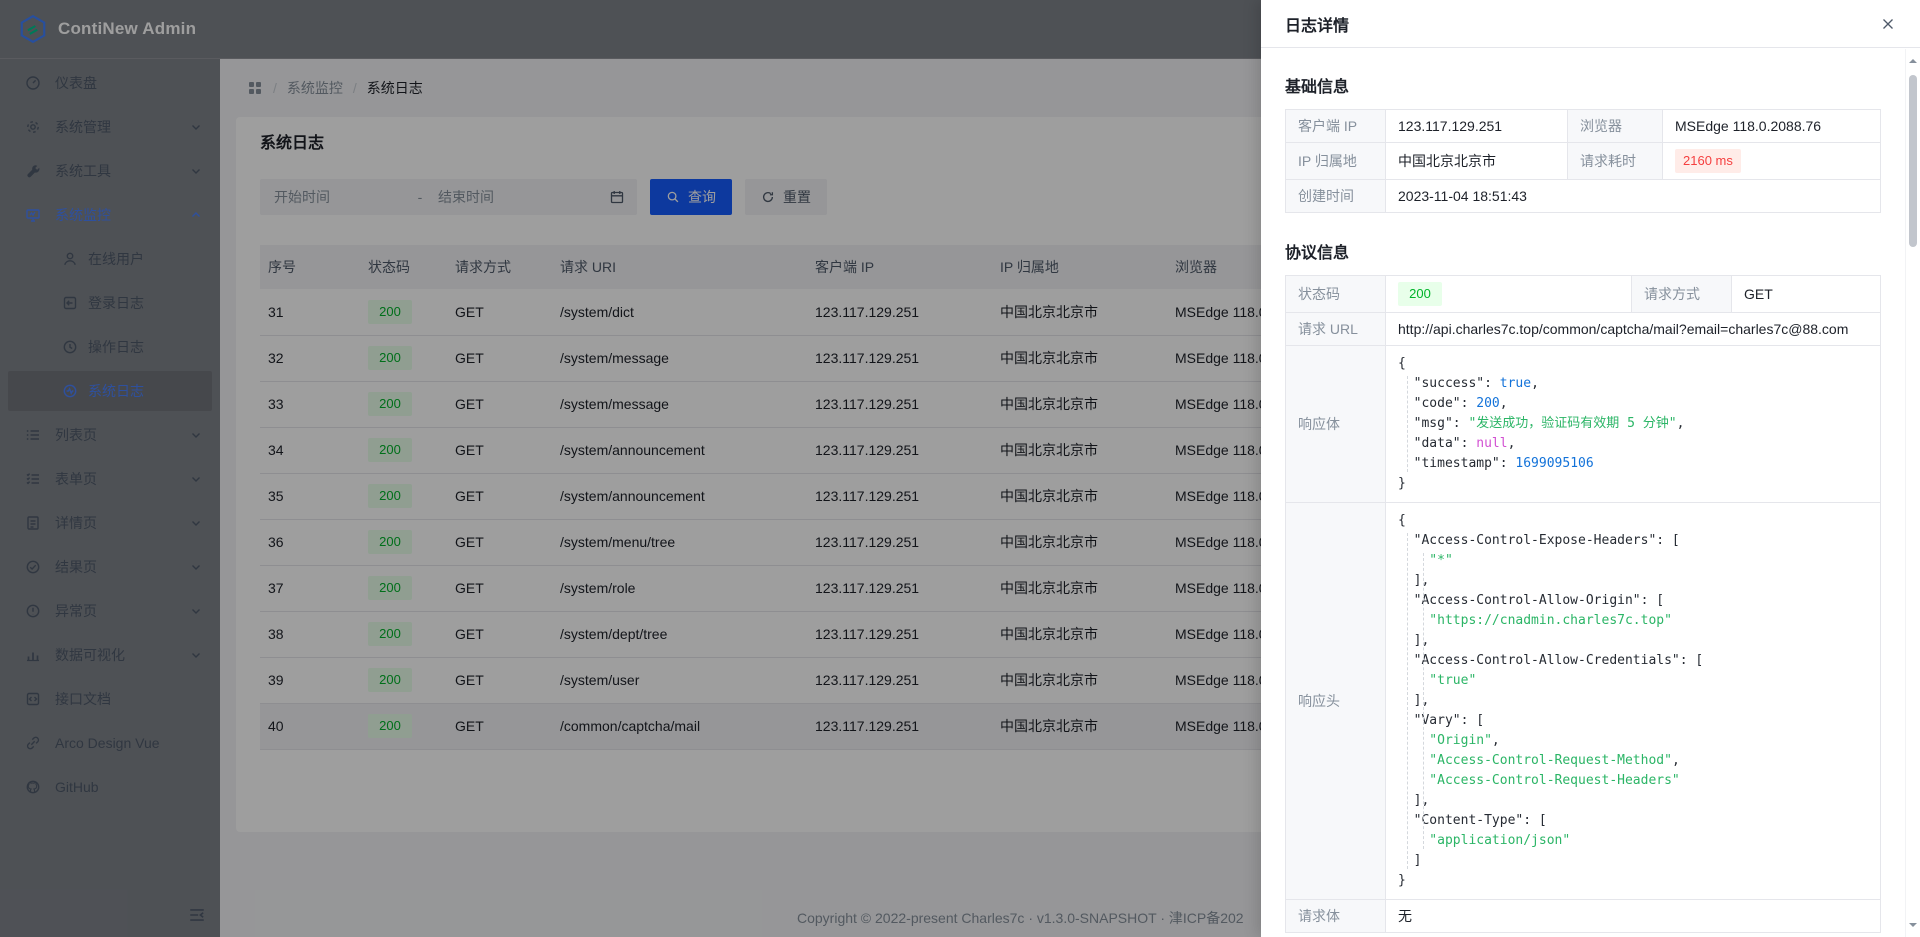 This screenshot has width=1920, height=937. I want to click on sidebar-menu: 仪表盘 系统管理 系统工具, so click(110, 433).